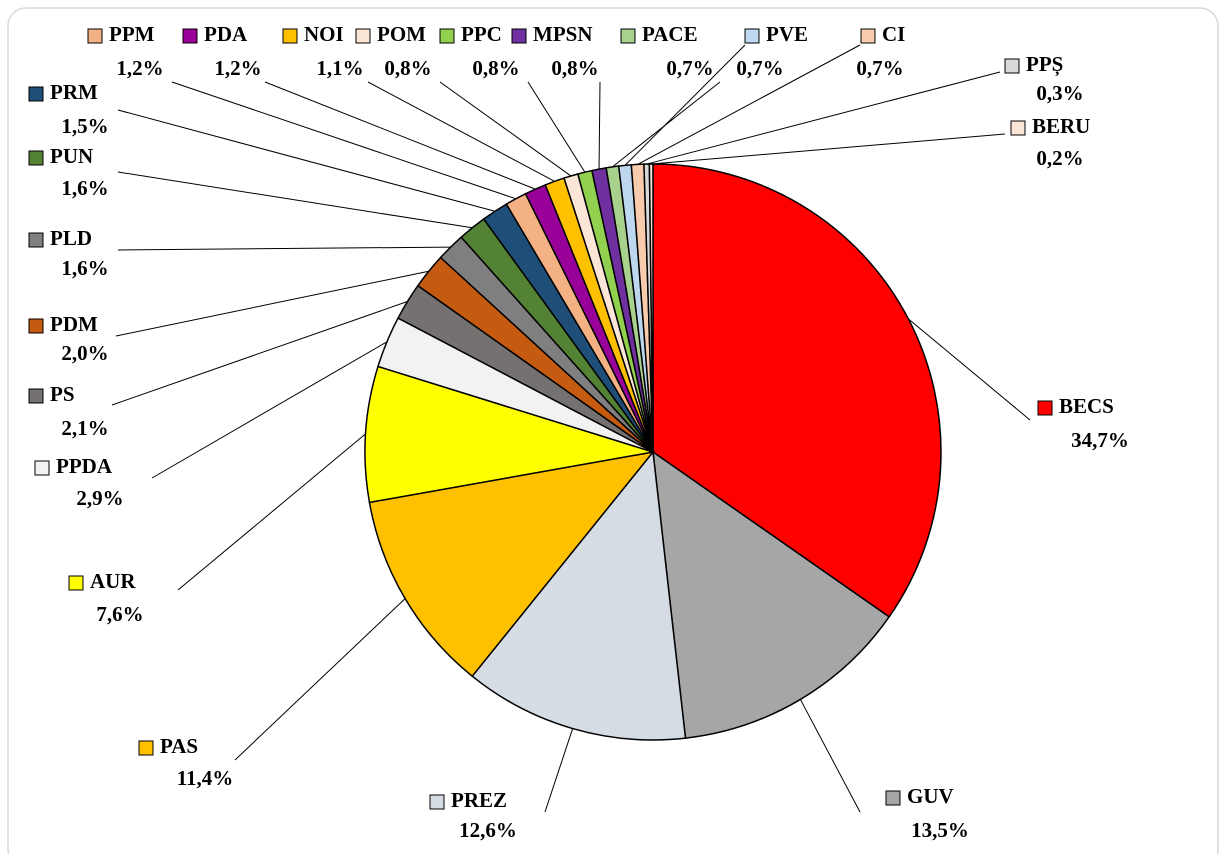 The height and width of the screenshot is (854, 1226). Describe the element at coordinates (74, 92) in the screenshot. I see `category-label: PRM` at that location.